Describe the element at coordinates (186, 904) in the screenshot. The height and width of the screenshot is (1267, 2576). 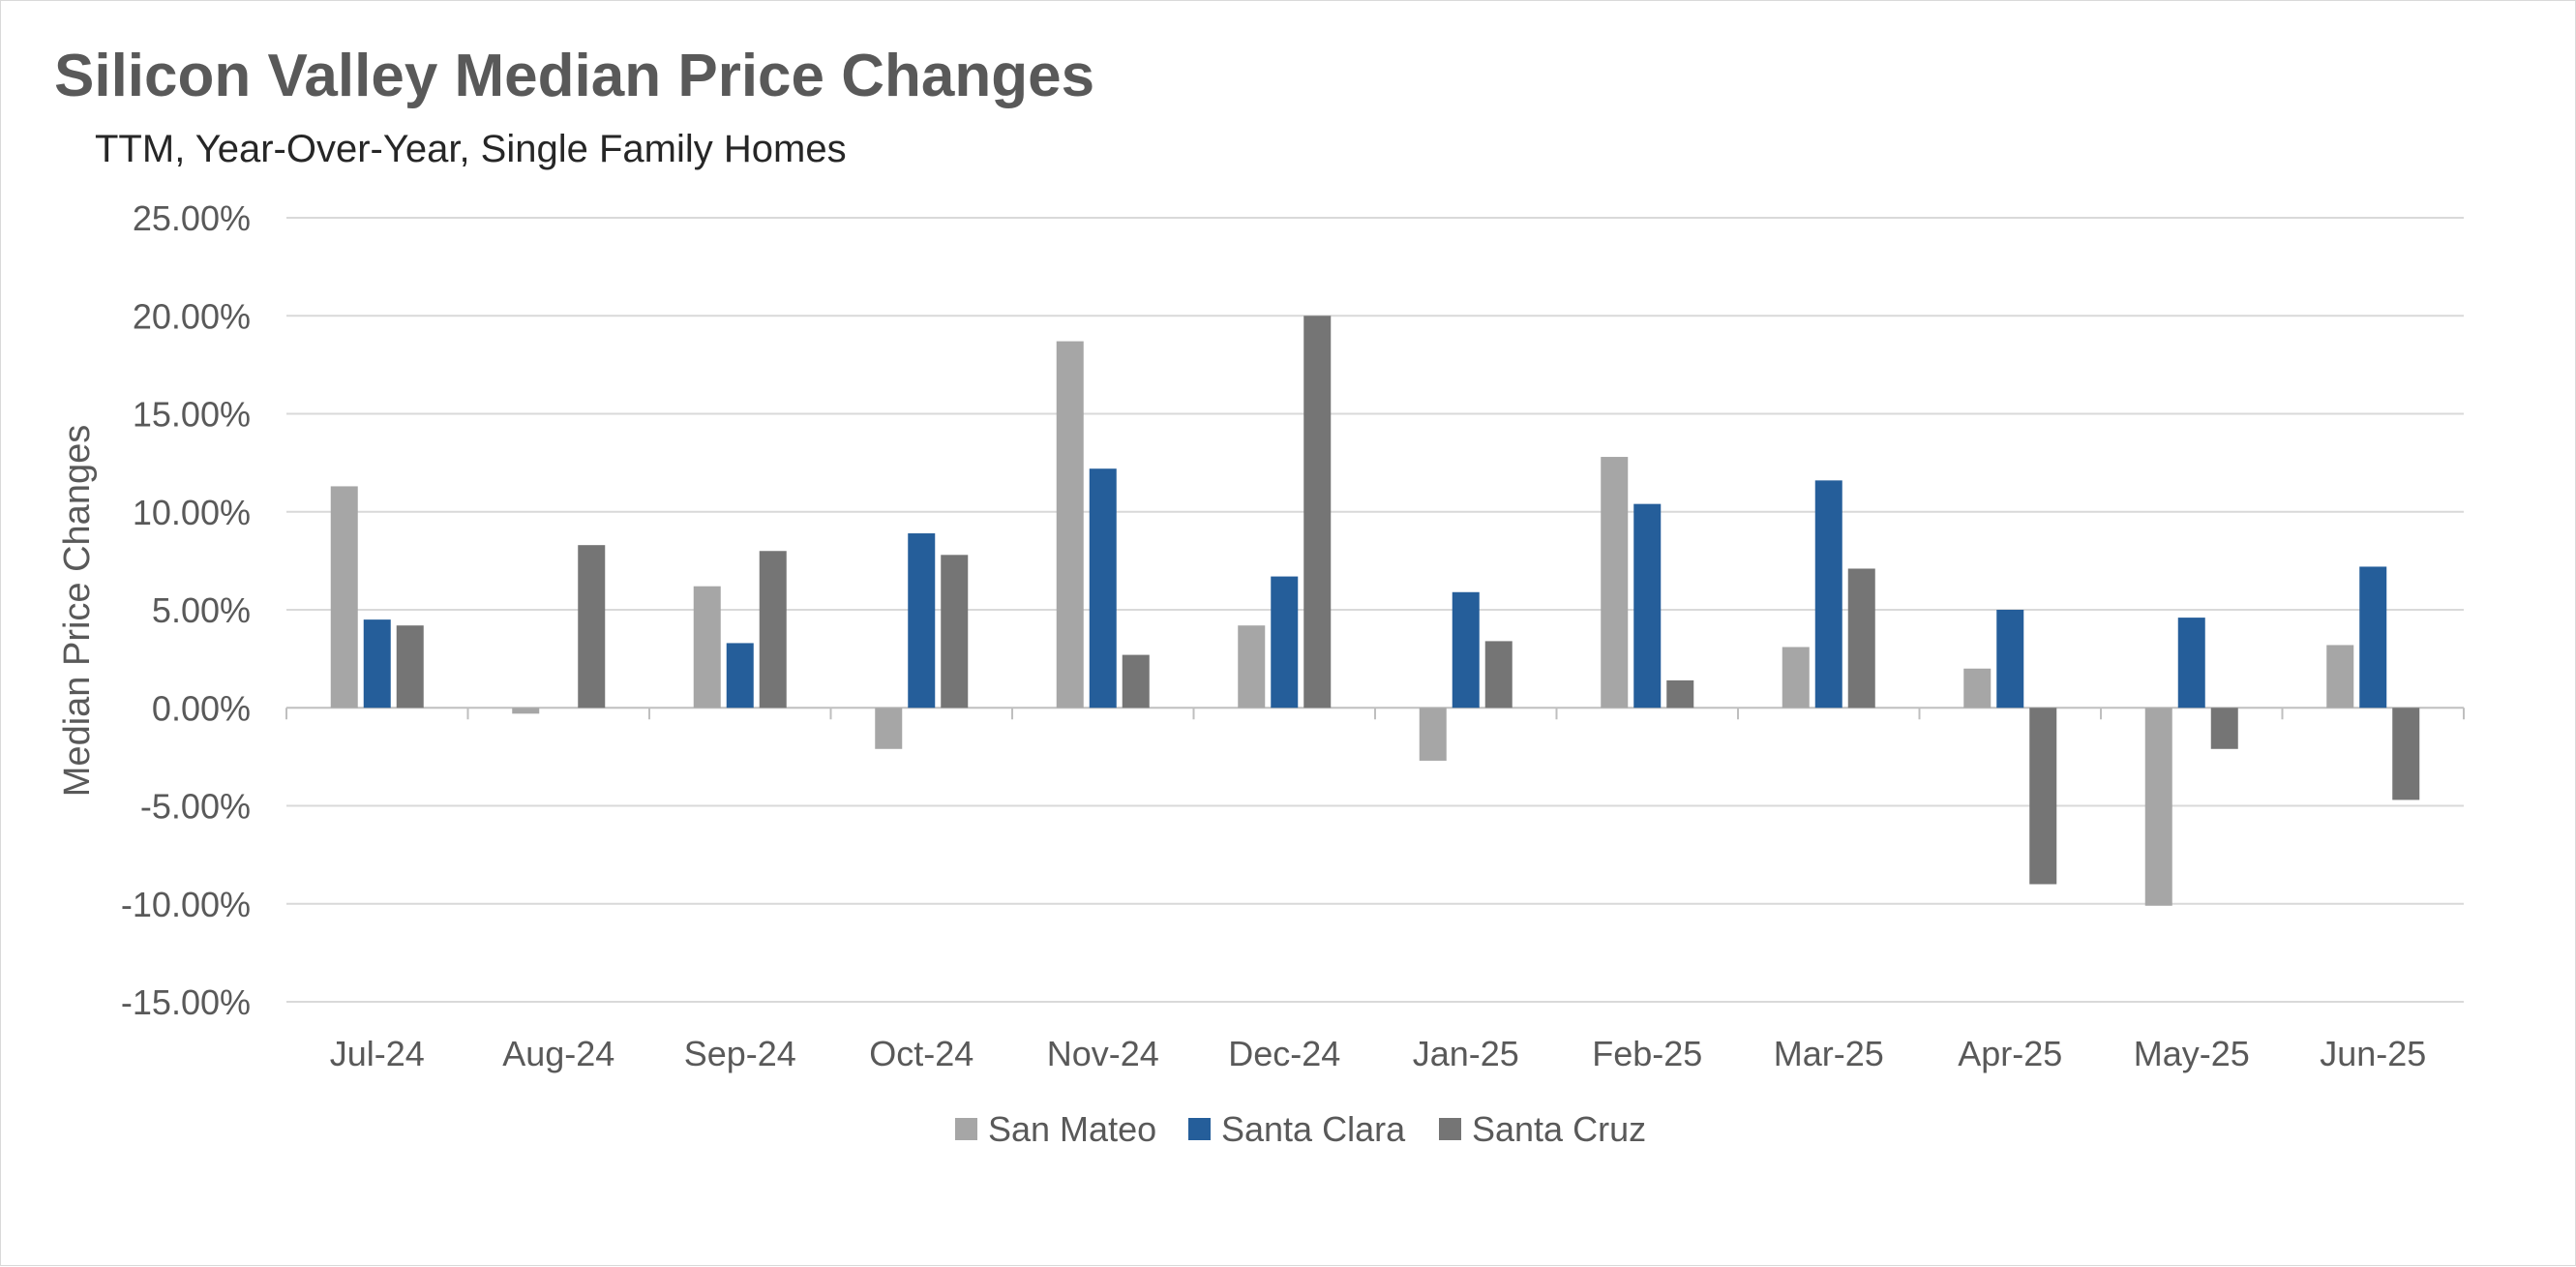
I see `y-tick-label: -10.00%` at that location.